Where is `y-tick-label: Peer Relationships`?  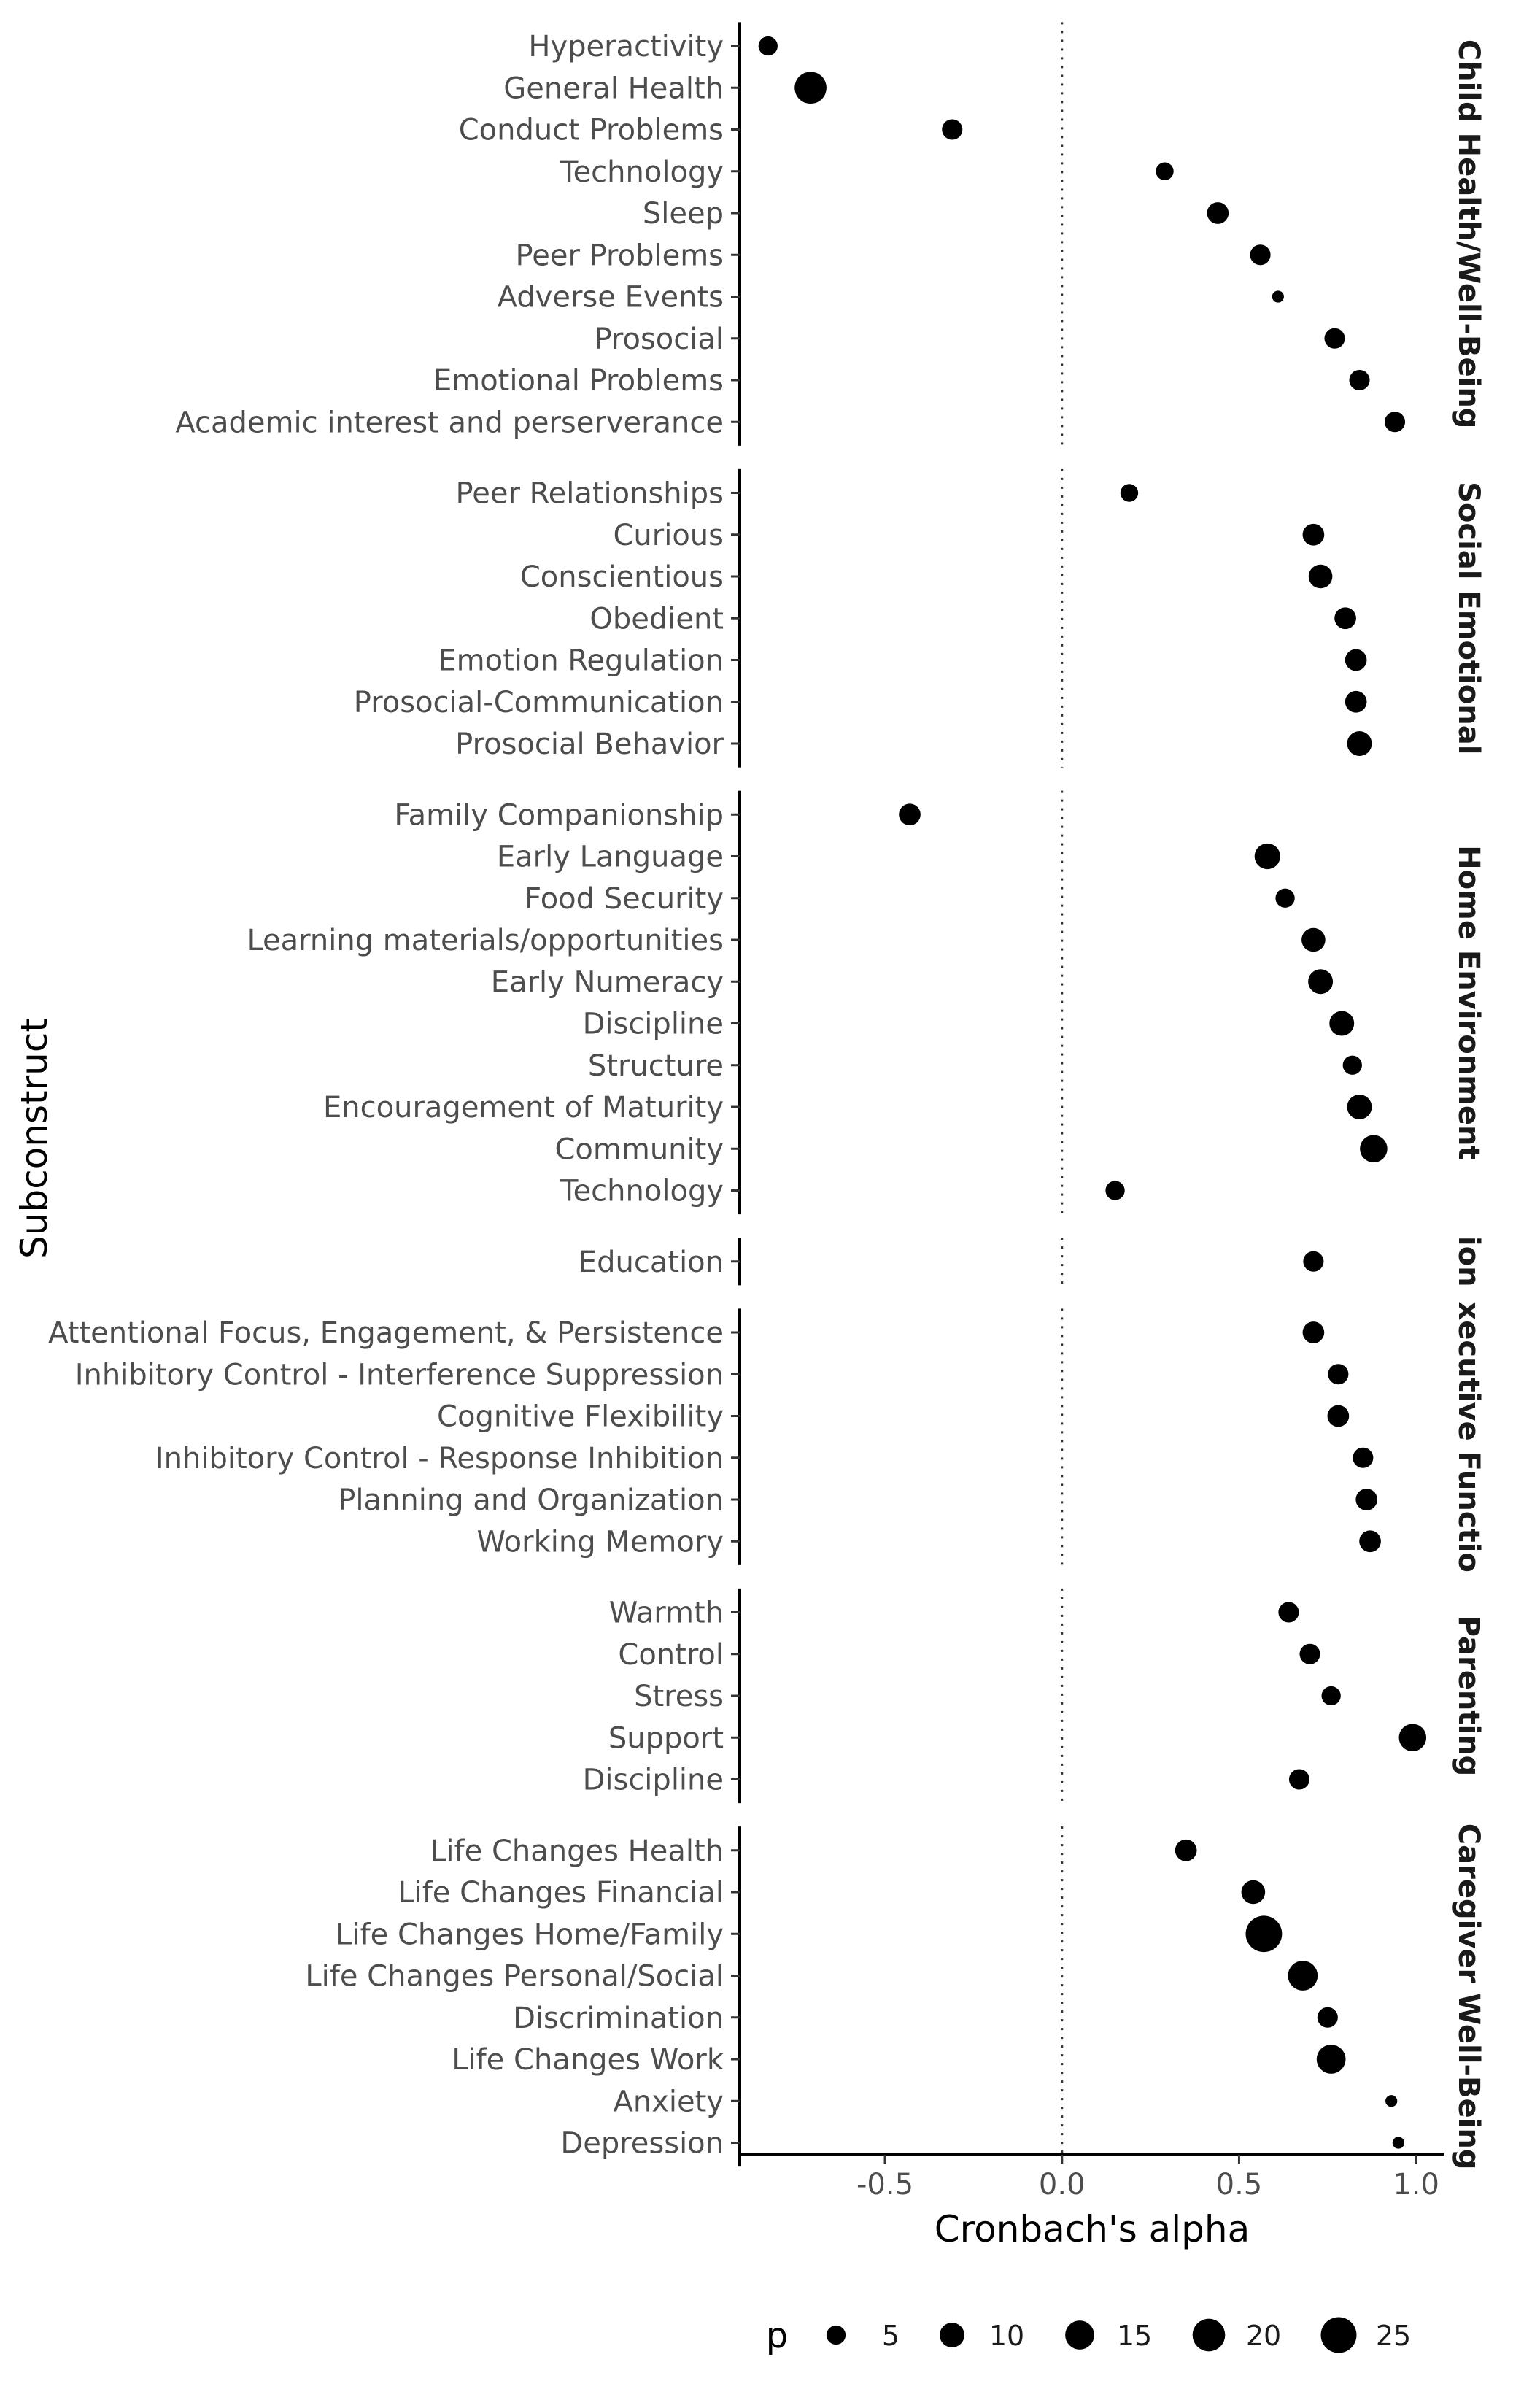 y-tick-label: Peer Relationships is located at coordinates (590, 494).